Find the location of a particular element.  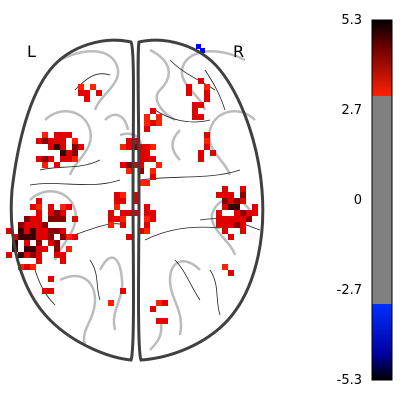

colorbar-positive is located at coordinates (382, 58).